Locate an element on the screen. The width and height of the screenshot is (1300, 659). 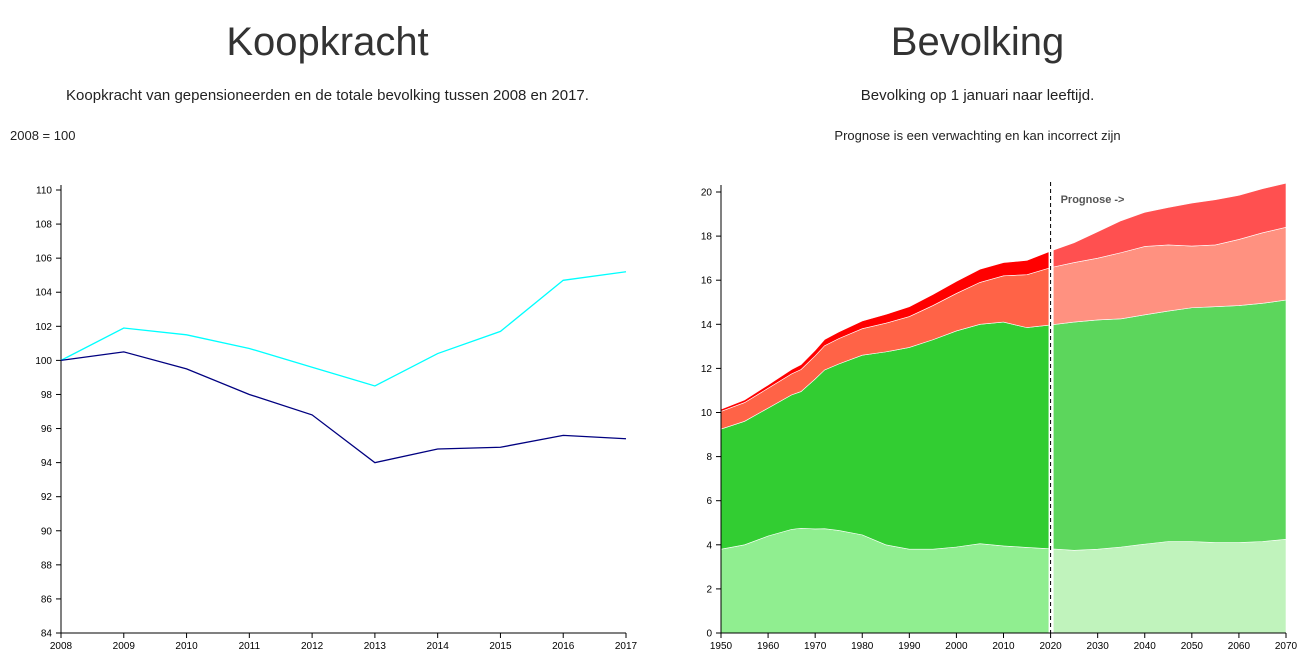
y-tick-label: 10 is located at coordinates (707, 413).